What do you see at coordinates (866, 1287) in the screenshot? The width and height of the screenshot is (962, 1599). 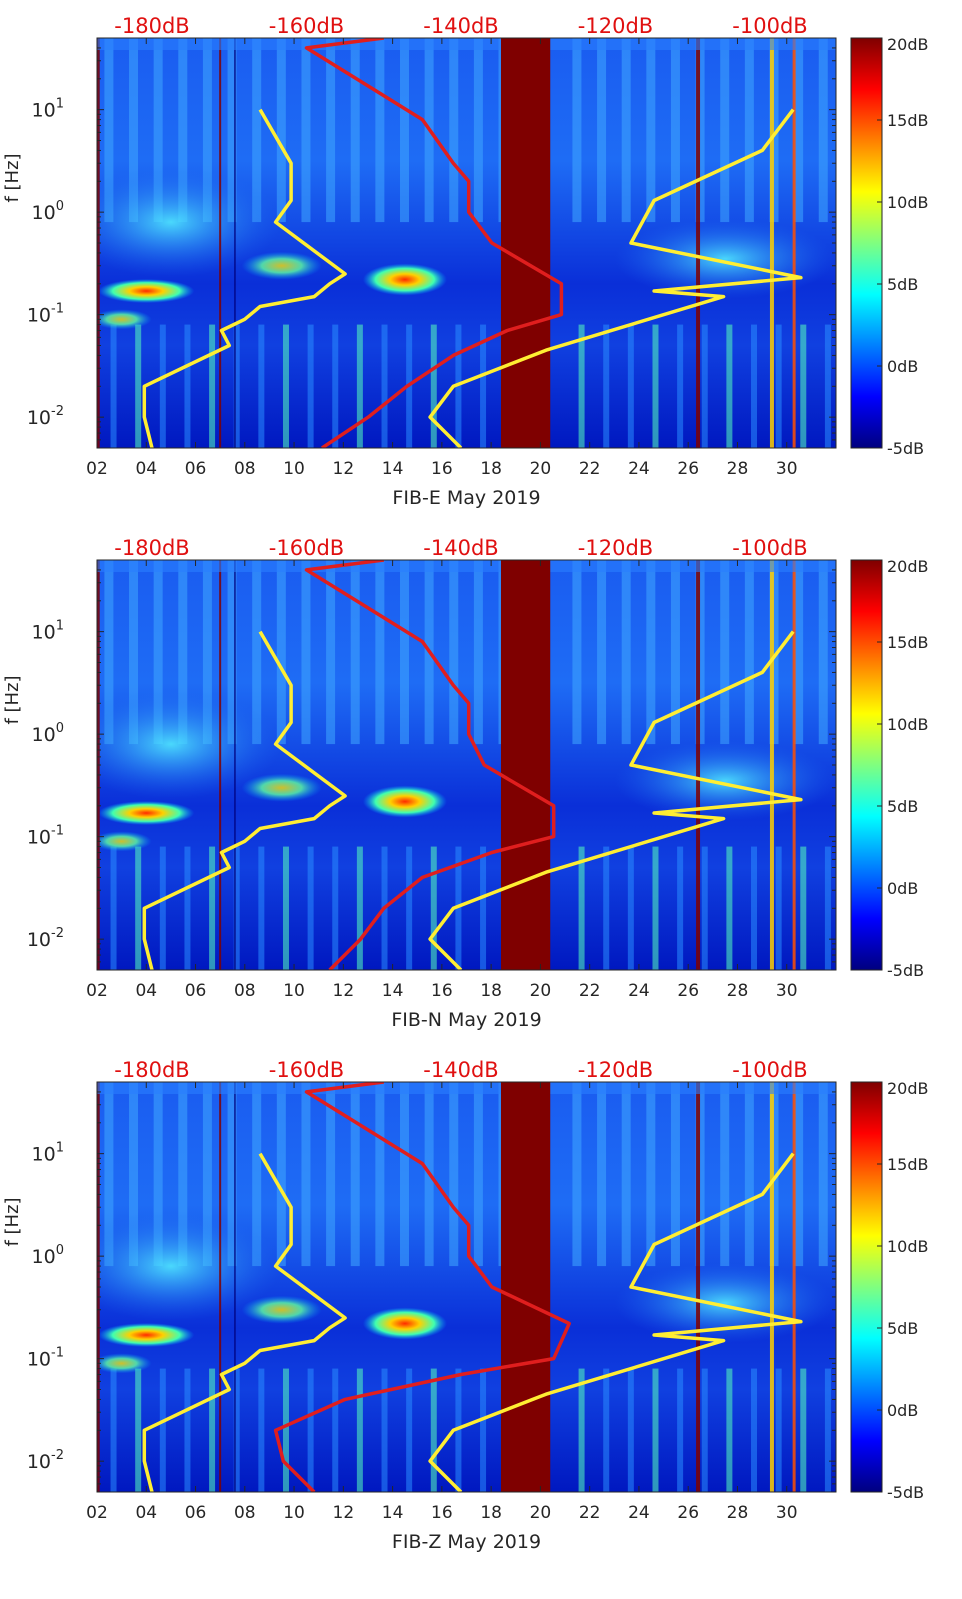 I see `colorbar` at bounding box center [866, 1287].